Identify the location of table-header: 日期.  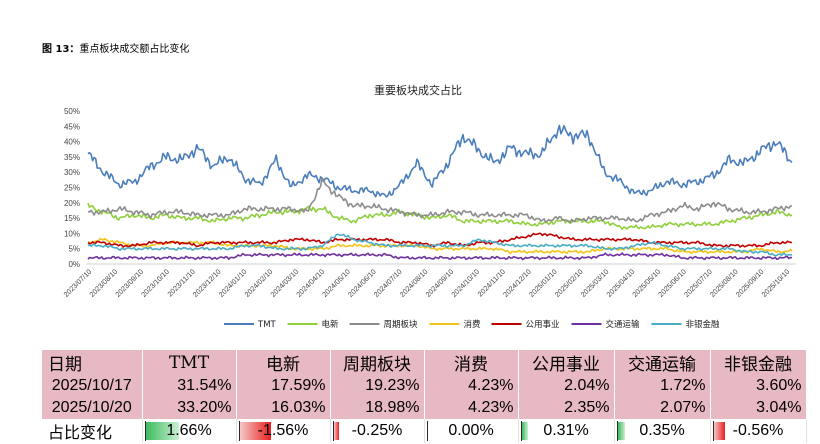
(92, 362).